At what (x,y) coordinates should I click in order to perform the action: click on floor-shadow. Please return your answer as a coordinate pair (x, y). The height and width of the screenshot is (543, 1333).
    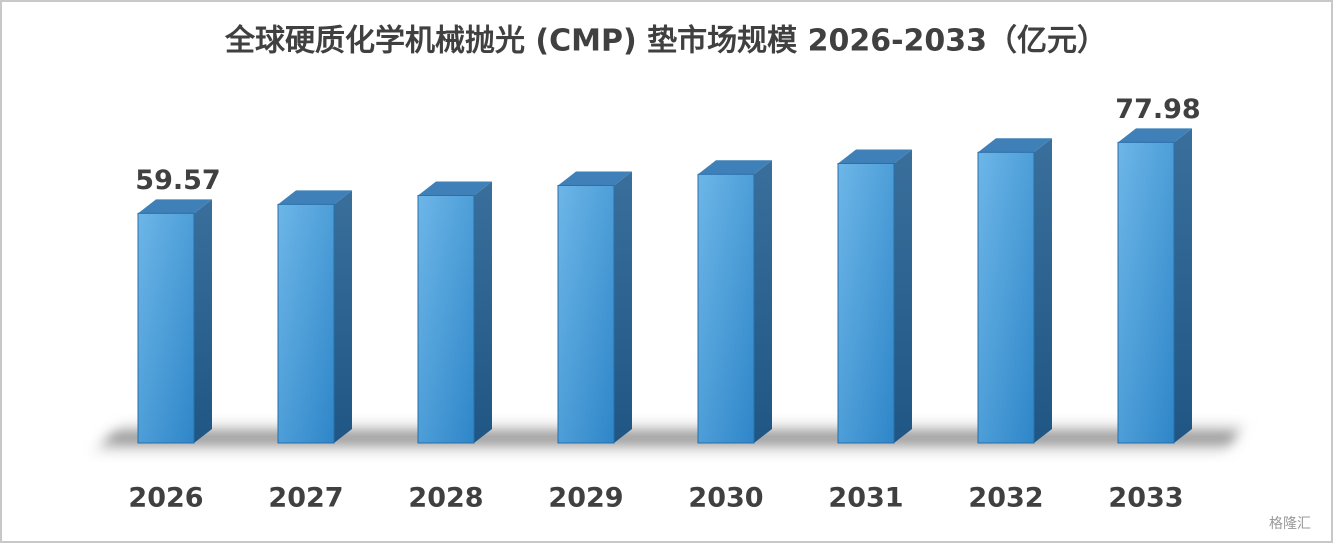
    Looking at the image, I should click on (667, 438).